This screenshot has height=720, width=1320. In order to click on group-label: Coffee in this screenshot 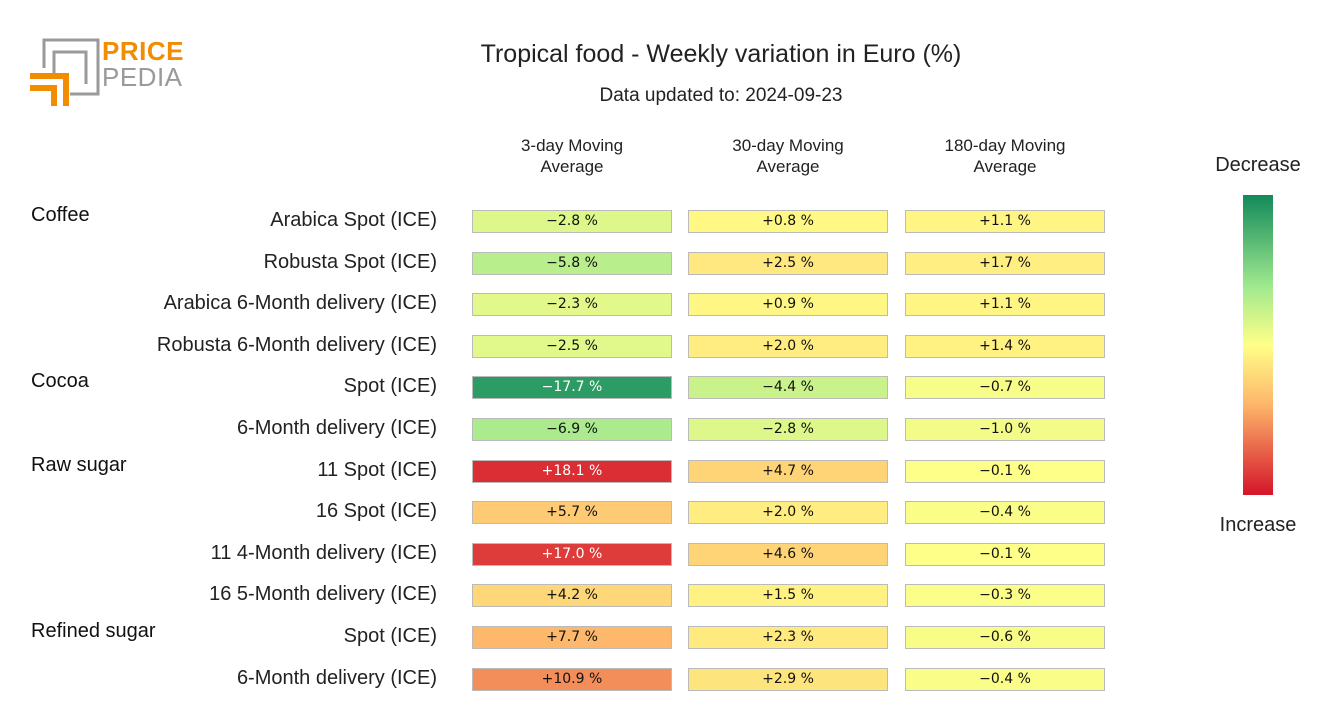, I will do `click(60, 215)`.